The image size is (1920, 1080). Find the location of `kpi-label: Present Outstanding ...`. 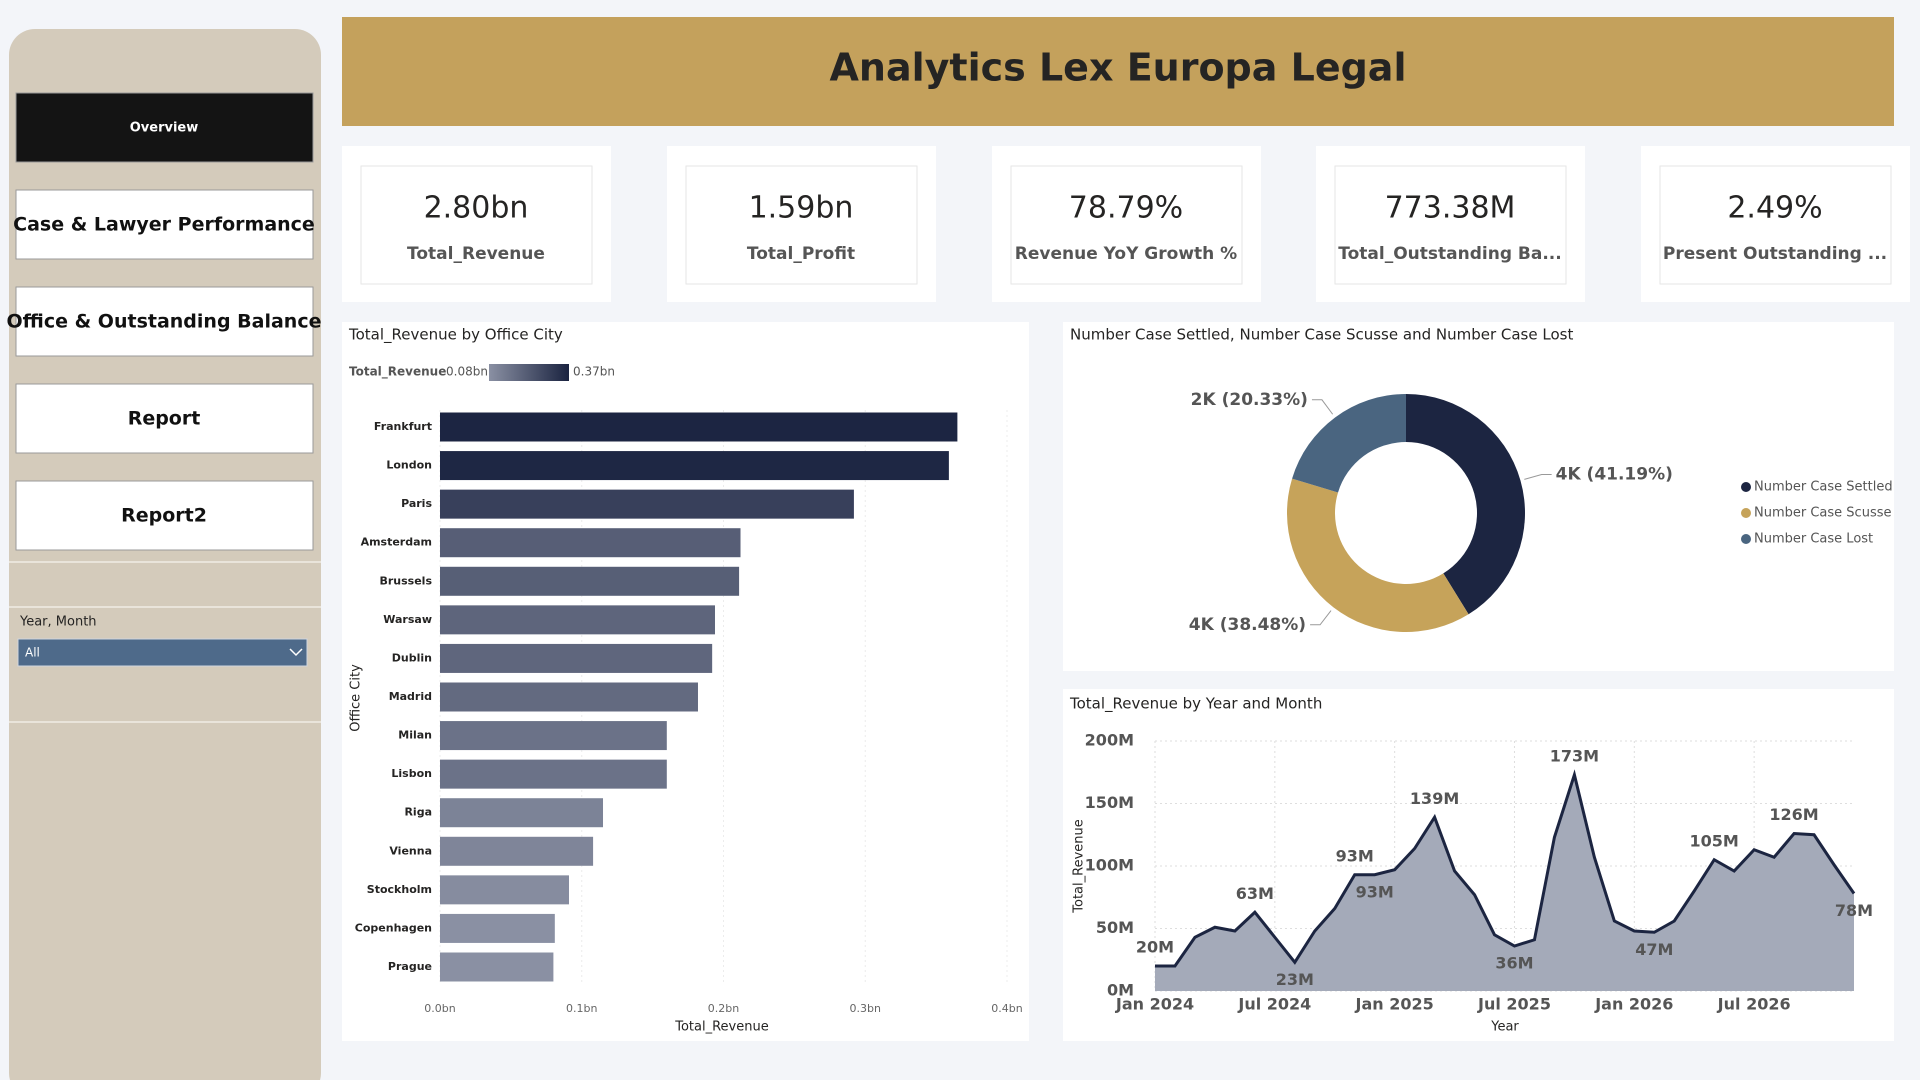

kpi-label: Present Outstanding ... is located at coordinates (1775, 254).